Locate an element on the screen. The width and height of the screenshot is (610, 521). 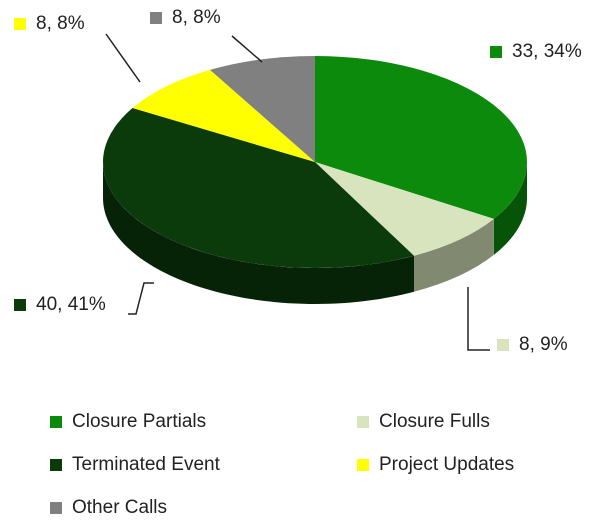
data-label: 33, 34% is located at coordinates (547, 51).